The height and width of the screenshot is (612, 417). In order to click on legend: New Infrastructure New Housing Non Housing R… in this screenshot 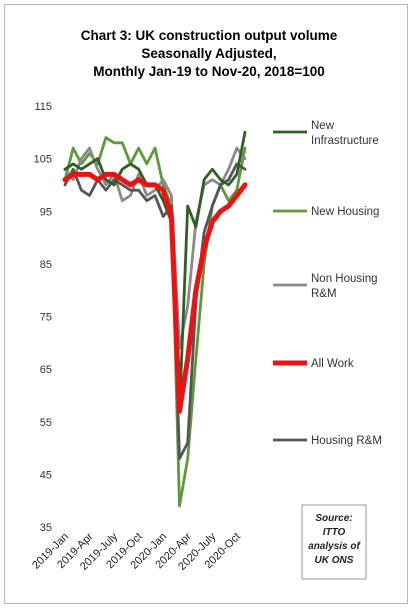, I will do `click(327, 283)`.